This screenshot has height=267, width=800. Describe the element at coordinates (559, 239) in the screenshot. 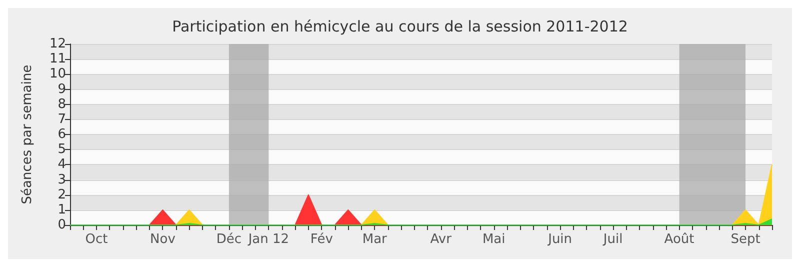

I see `x-tick-label: Juin` at that location.